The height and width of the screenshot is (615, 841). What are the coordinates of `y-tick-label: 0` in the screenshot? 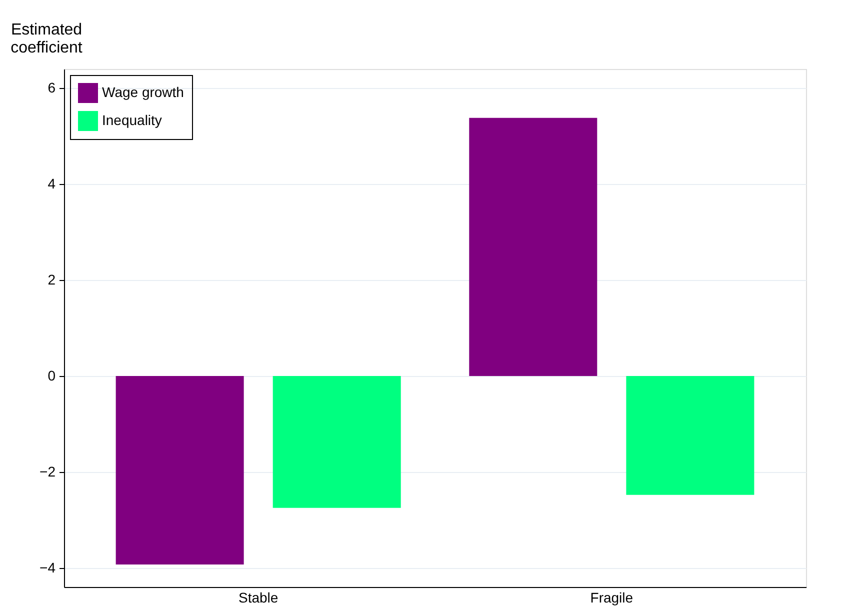 It's located at (52, 375).